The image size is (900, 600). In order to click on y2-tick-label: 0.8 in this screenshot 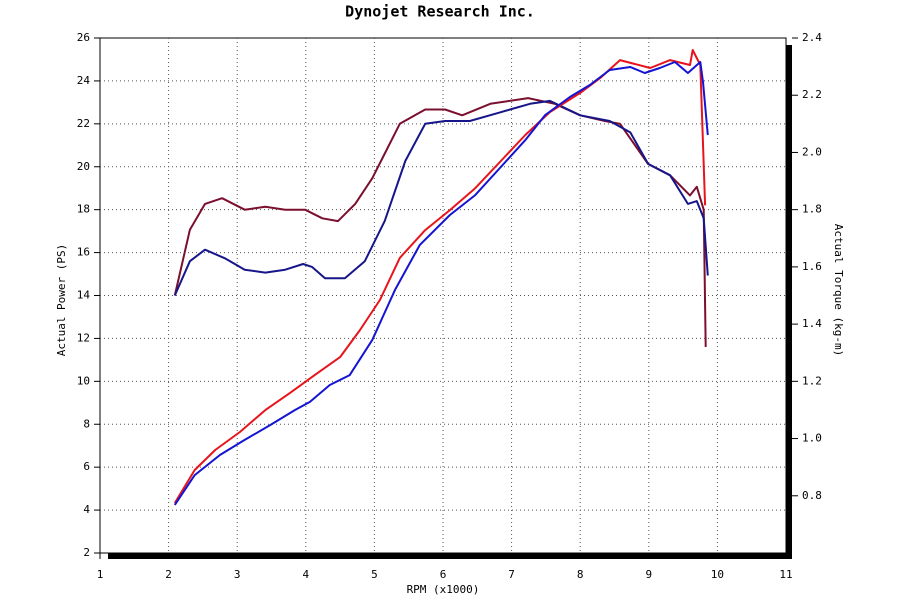, I will do `click(812, 495)`.